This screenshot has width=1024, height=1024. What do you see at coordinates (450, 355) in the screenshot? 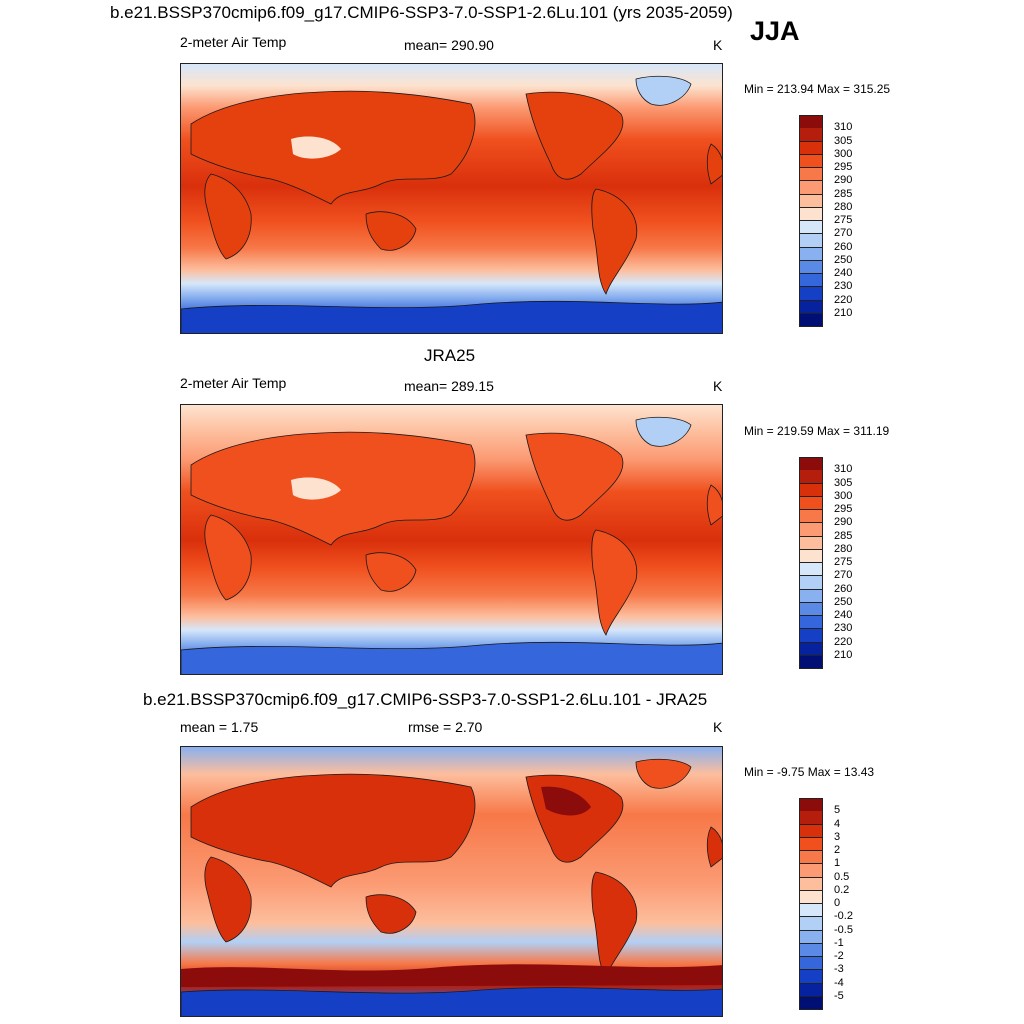
I see `panel2-title: JRA25` at bounding box center [450, 355].